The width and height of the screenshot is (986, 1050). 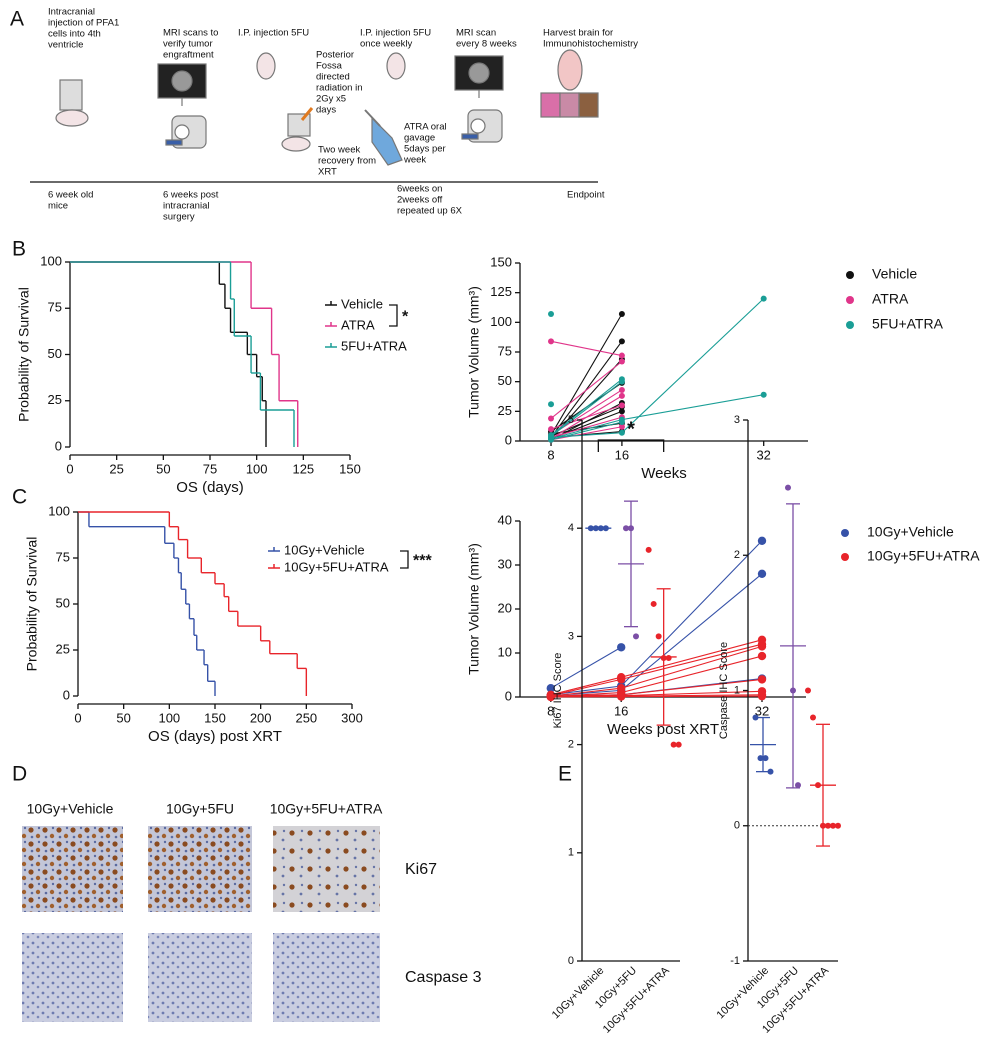 What do you see at coordinates (116, 468) in the screenshot?
I see `x-tick-label: 25` at bounding box center [116, 468].